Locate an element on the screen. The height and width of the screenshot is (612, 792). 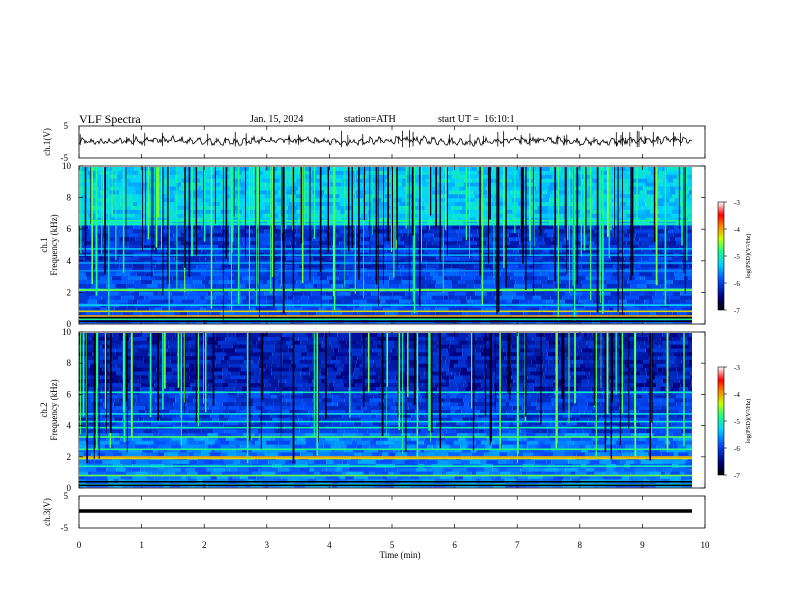
spec-band is located at coordinates (385, 321).